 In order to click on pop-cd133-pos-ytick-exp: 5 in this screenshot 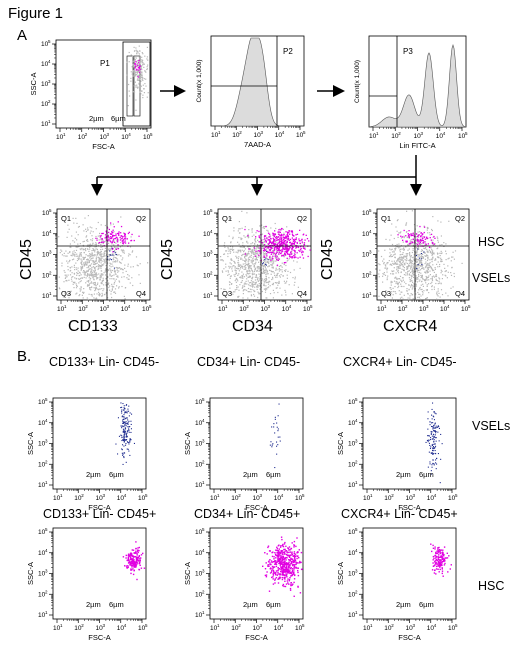, I will do `click(46, 529)`.